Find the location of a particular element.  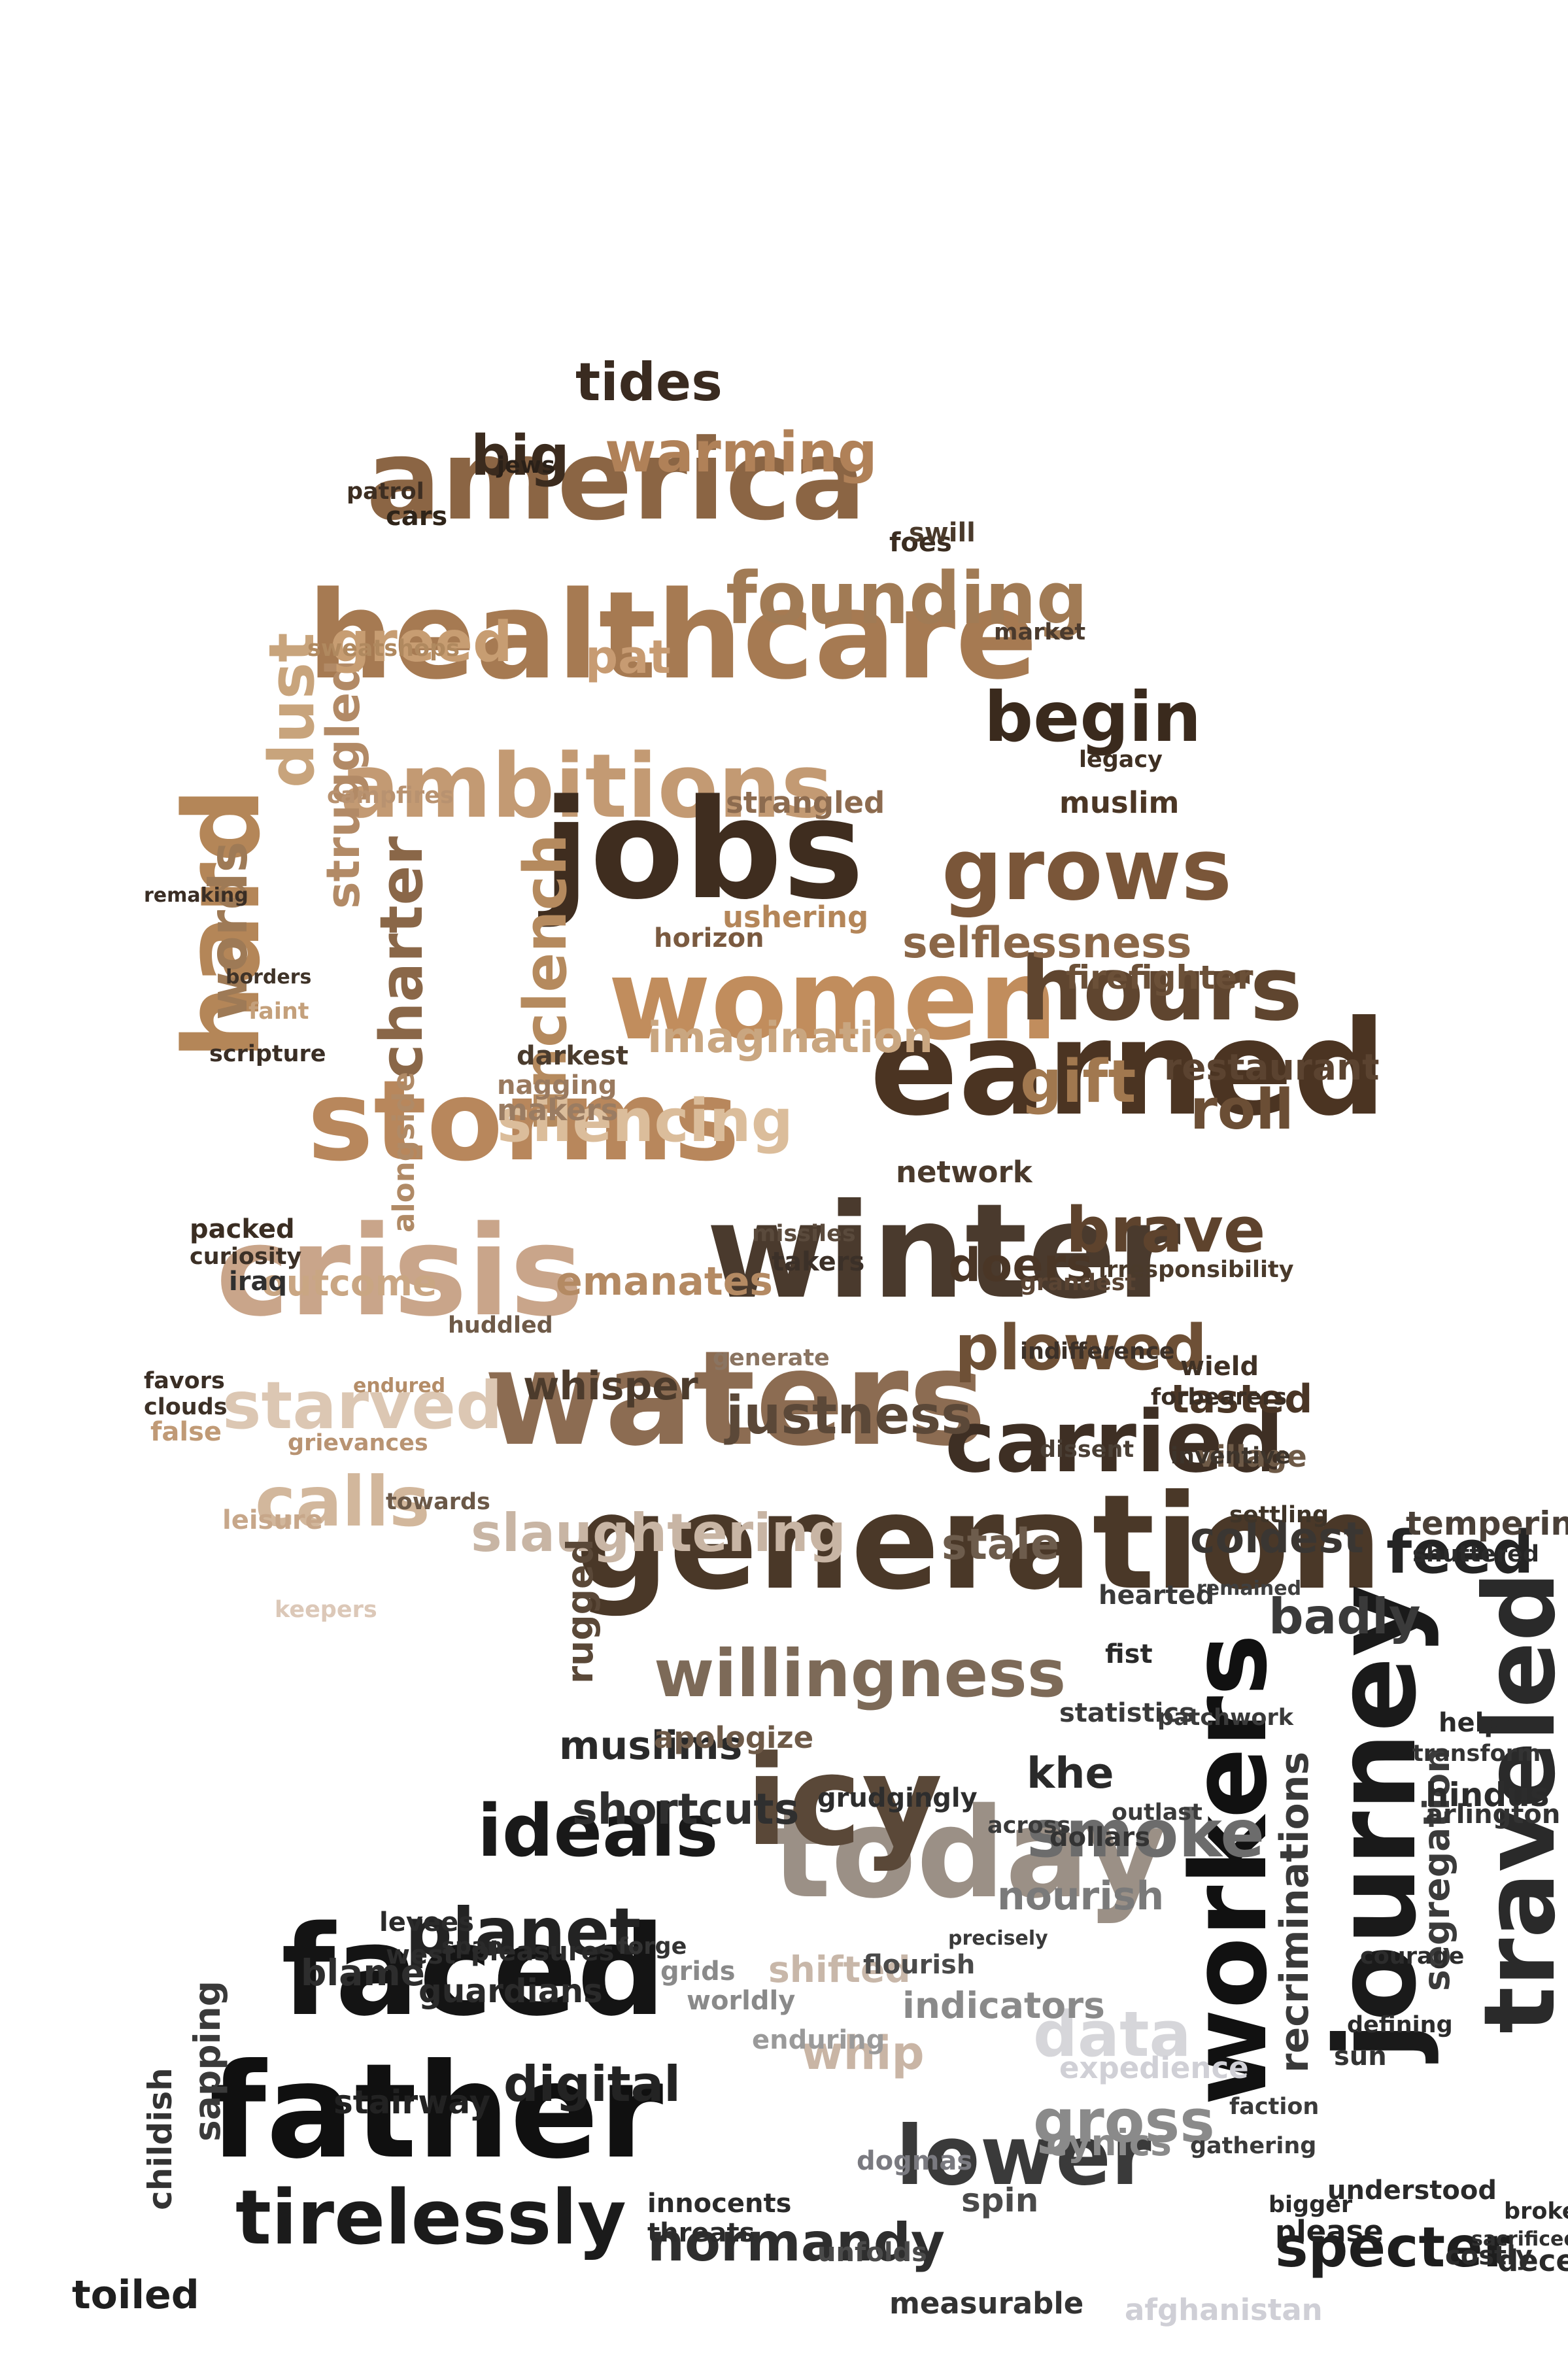

cloud-word: campfires is located at coordinates (390, 796).